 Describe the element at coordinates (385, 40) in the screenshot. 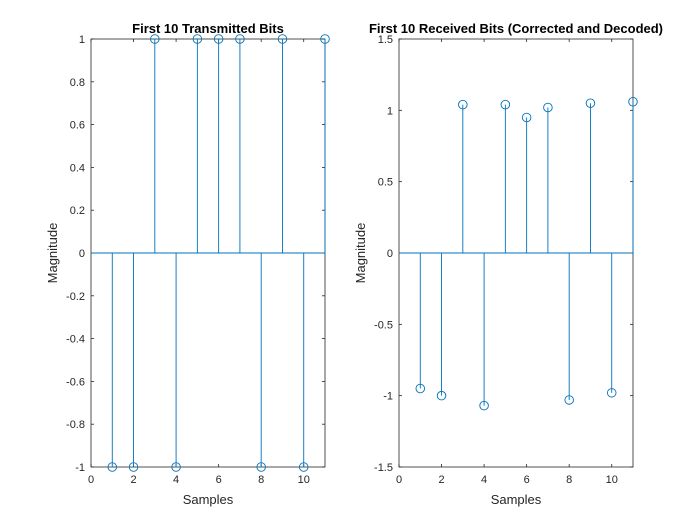

I see `y-tick-label: 1.5` at that location.